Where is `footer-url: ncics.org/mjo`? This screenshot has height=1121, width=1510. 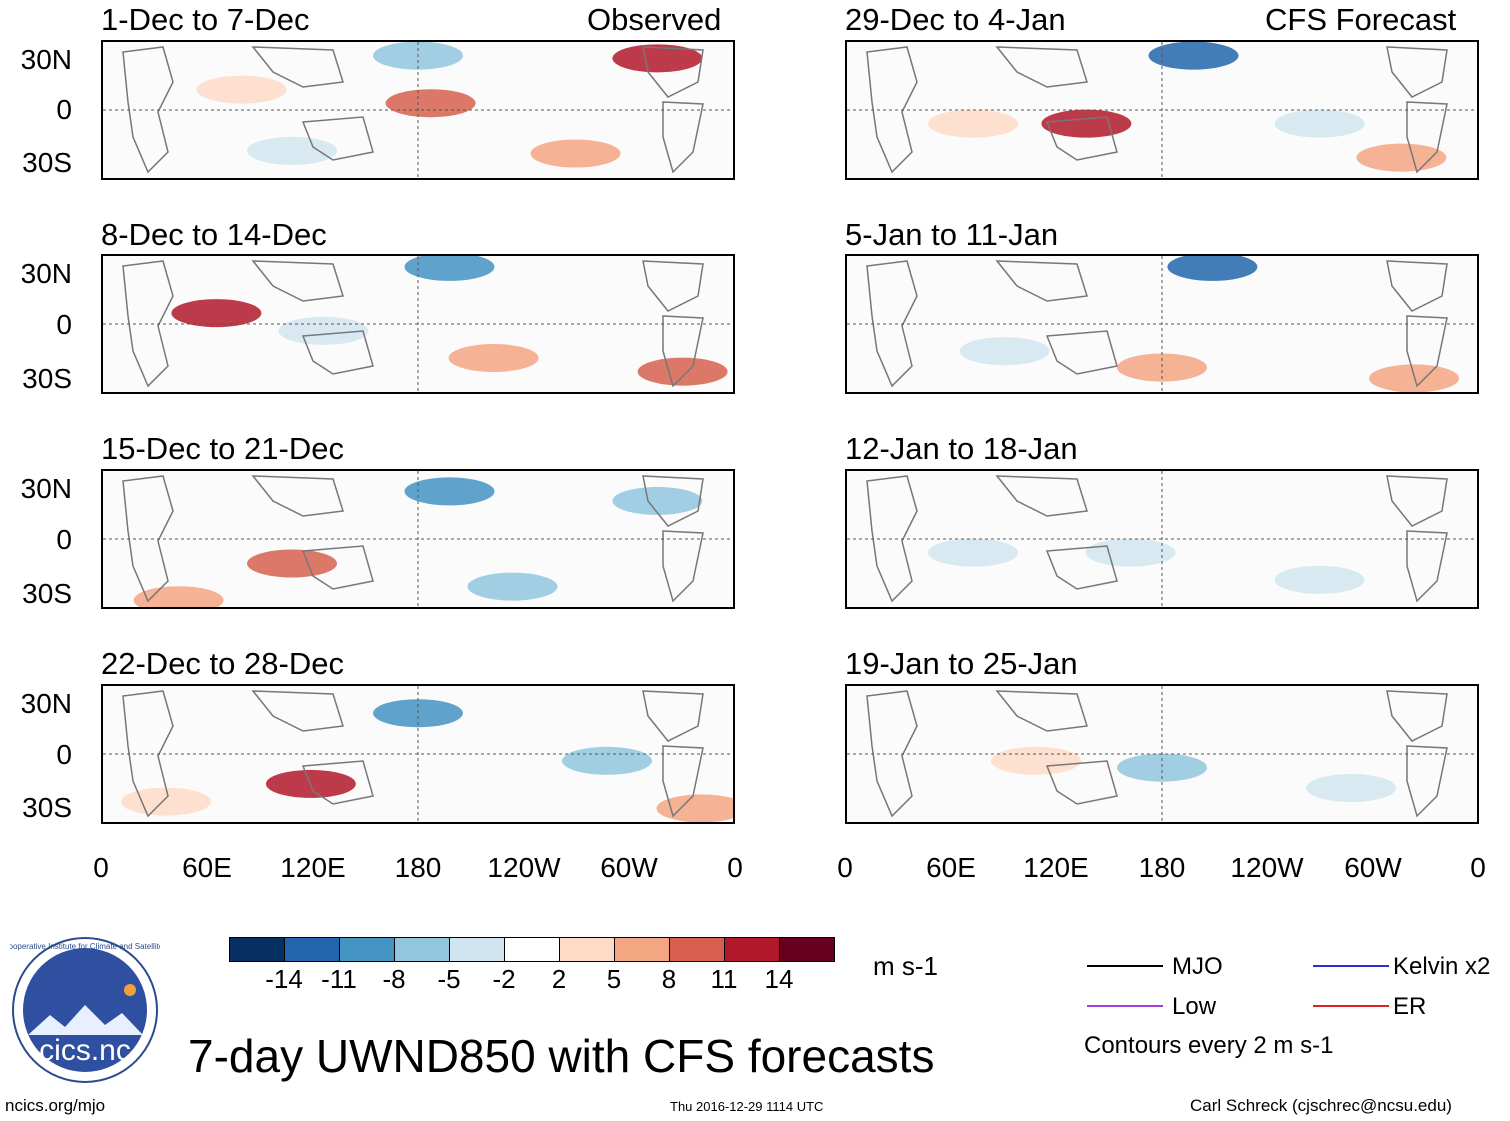
footer-url: ncics.org/mjo is located at coordinates (55, 1105).